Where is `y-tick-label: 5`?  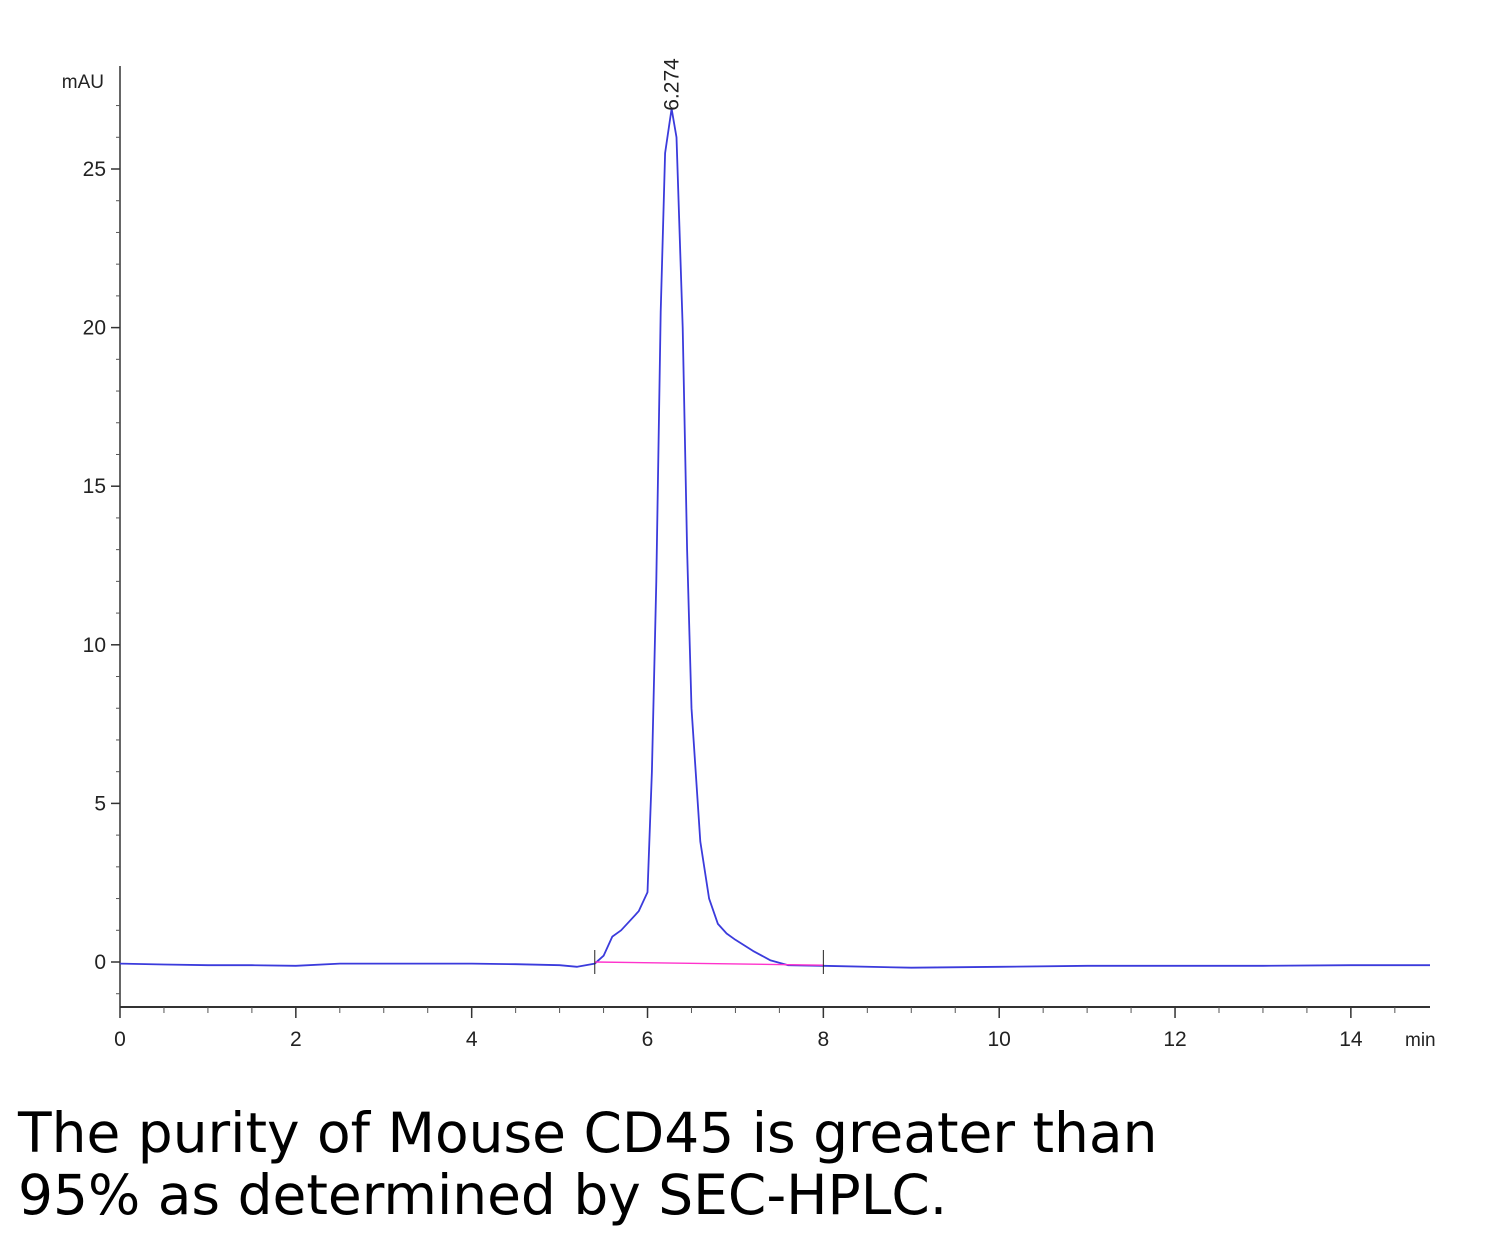 y-tick-label: 5 is located at coordinates (100, 803).